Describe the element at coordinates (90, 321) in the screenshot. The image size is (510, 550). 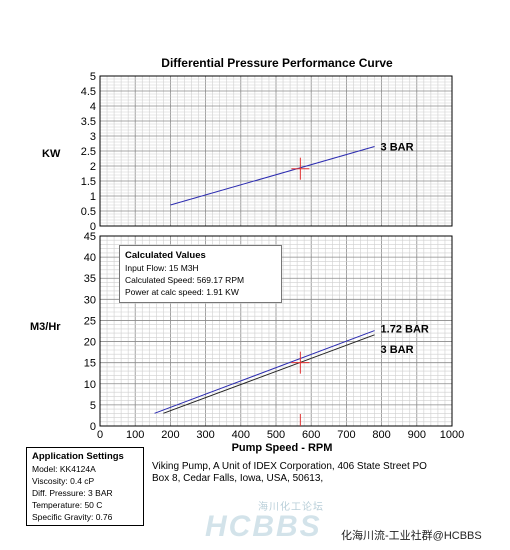
I see `y-tick-label: 25` at that location.